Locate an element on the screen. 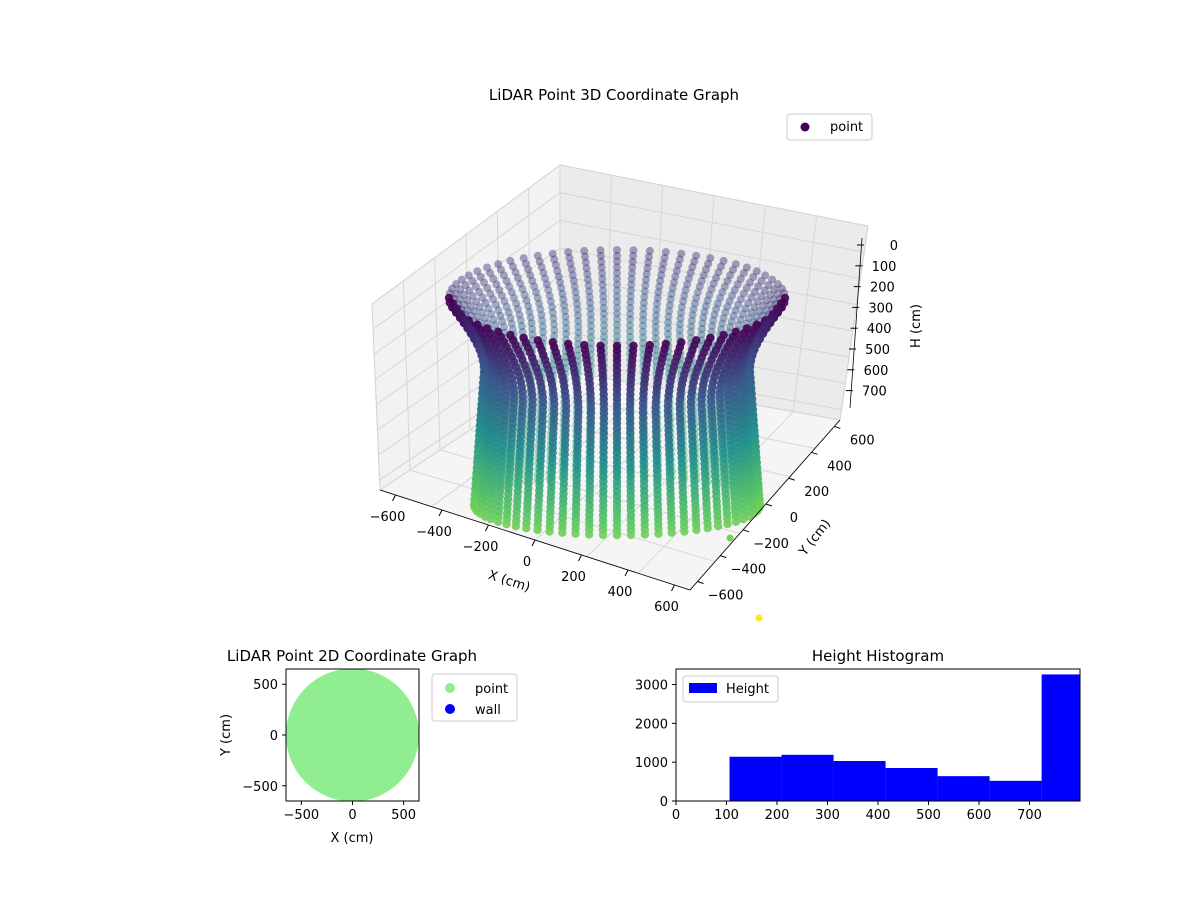 The width and height of the screenshot is (1200, 900). point-3d-outlier is located at coordinates (759, 618).